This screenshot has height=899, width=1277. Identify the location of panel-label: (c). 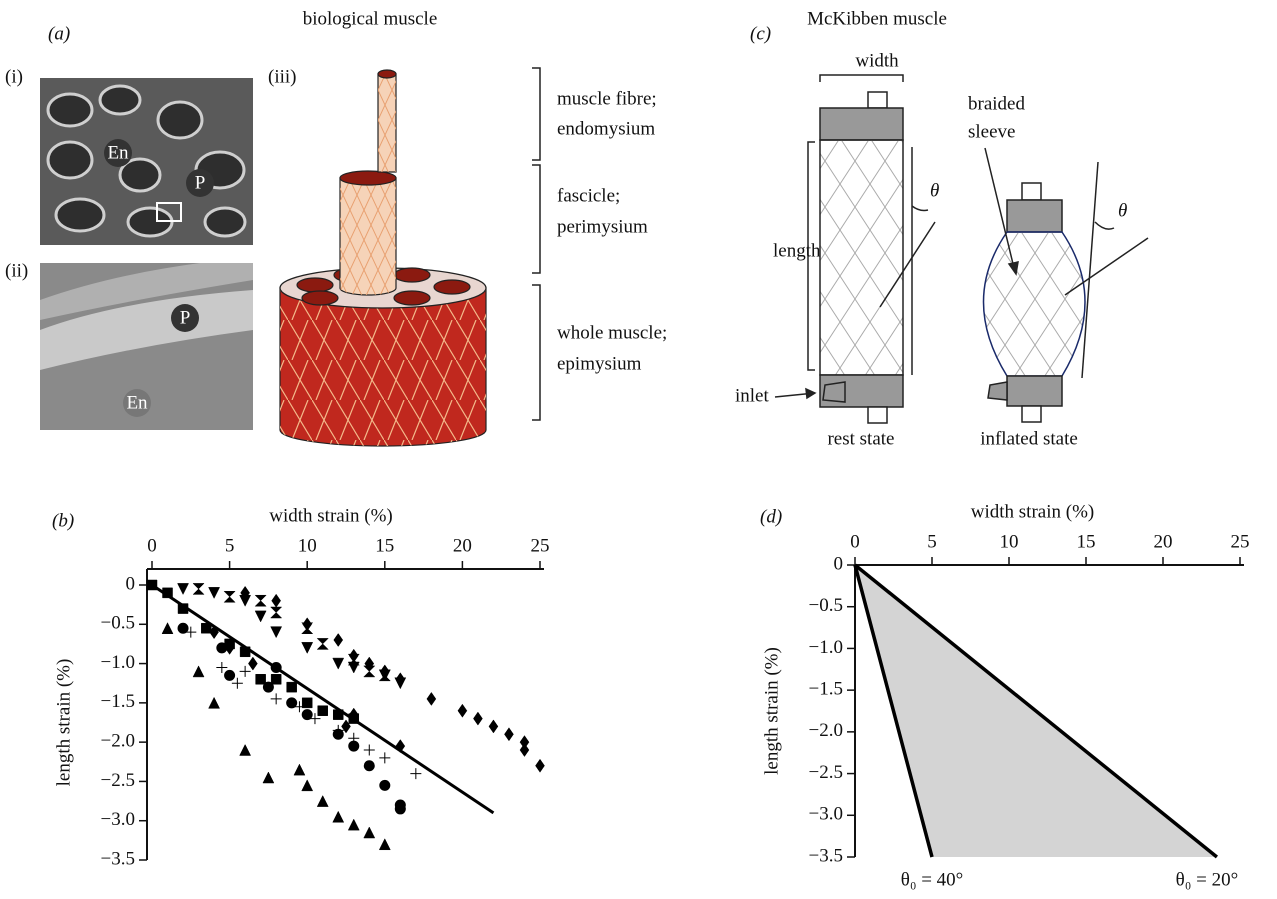
(760, 33).